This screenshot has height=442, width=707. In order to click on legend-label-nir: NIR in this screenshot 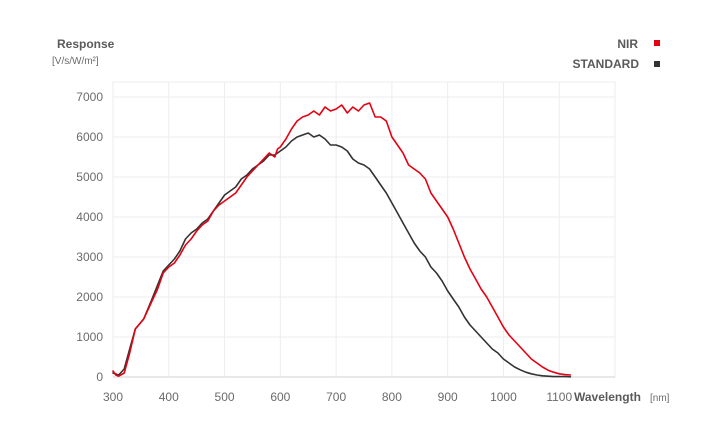, I will do `click(627, 44)`.